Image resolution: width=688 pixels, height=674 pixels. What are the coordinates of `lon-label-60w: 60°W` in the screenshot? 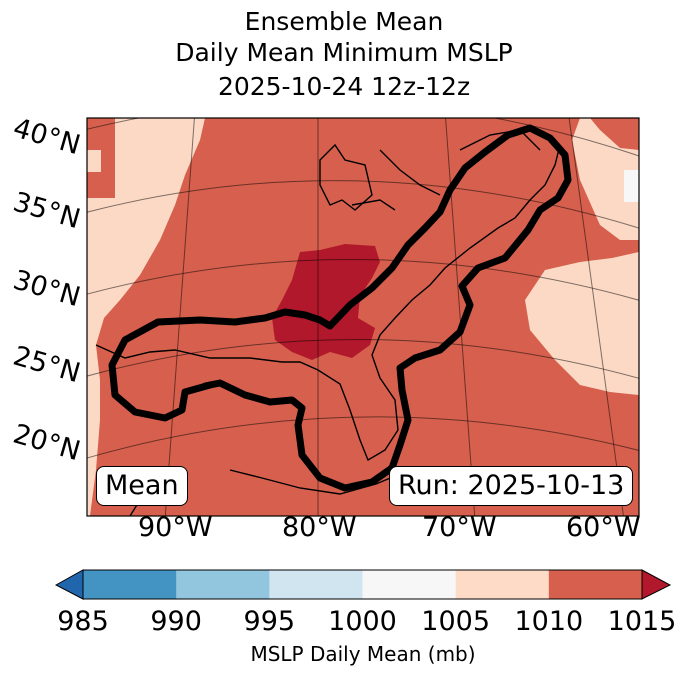 It's located at (603, 527).